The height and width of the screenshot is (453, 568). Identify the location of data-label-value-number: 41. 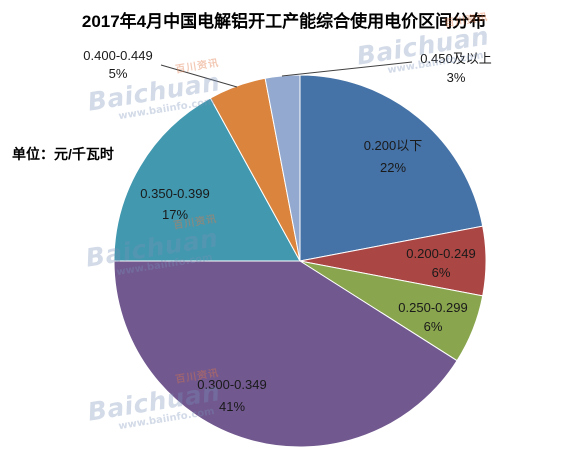
(226, 406).